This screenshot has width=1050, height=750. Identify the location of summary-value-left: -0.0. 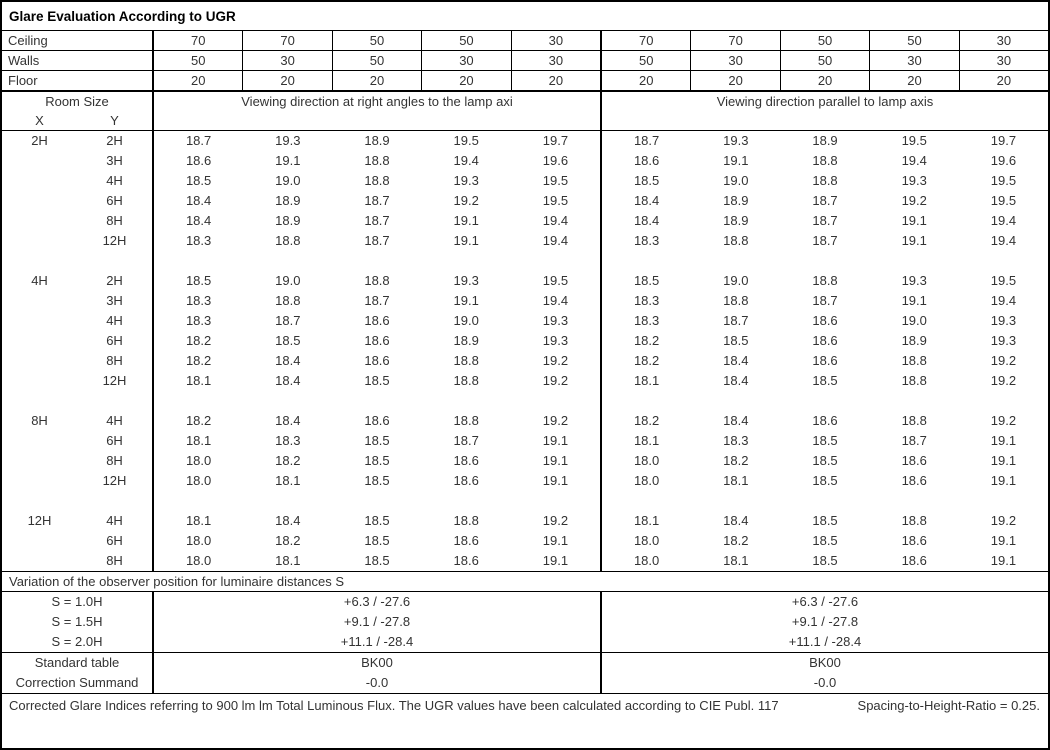
(376, 683).